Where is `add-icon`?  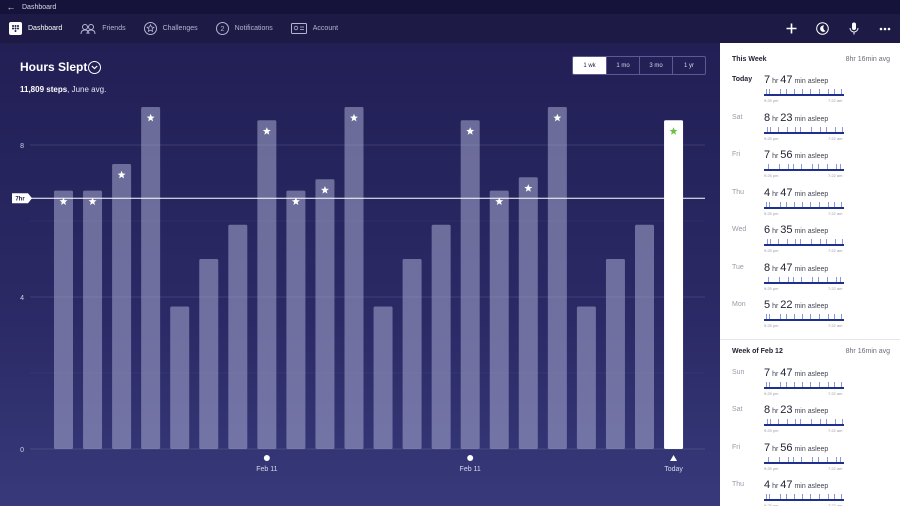
add-icon is located at coordinates (791, 28).